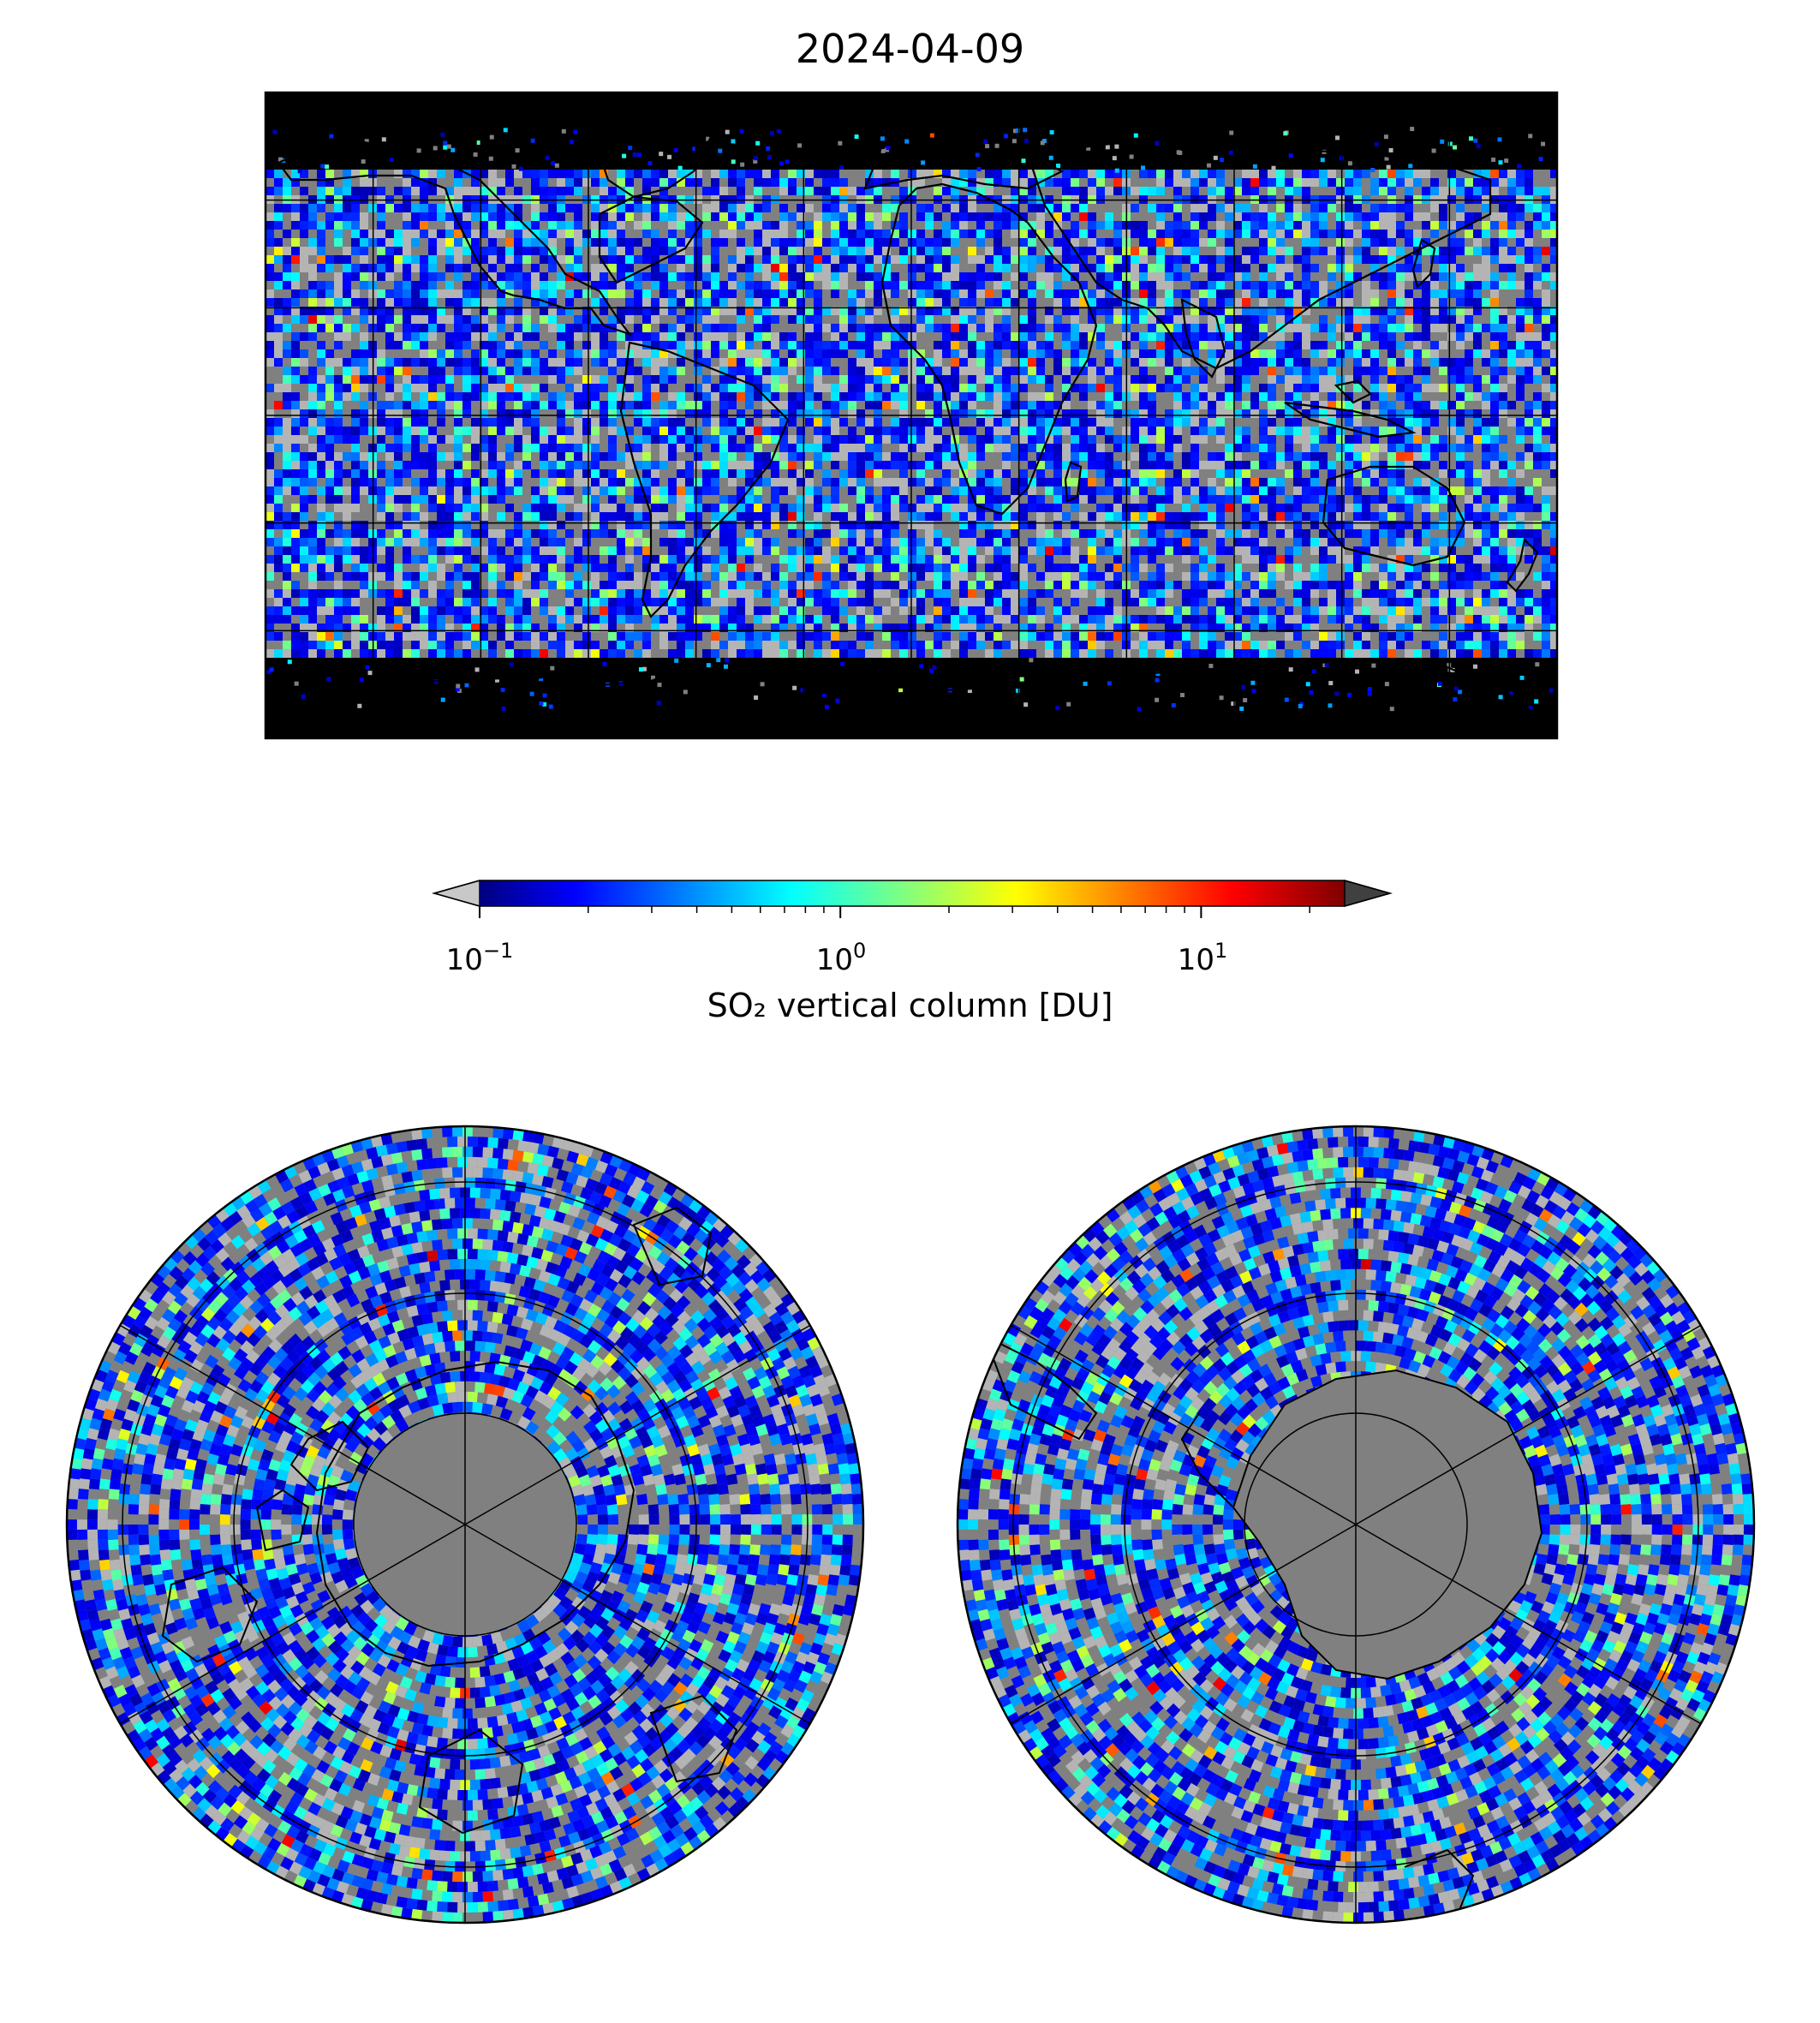 This screenshot has width=1820, height=2023. What do you see at coordinates (910, 49) in the screenshot?
I see `figure-title: 2024-04-09` at bounding box center [910, 49].